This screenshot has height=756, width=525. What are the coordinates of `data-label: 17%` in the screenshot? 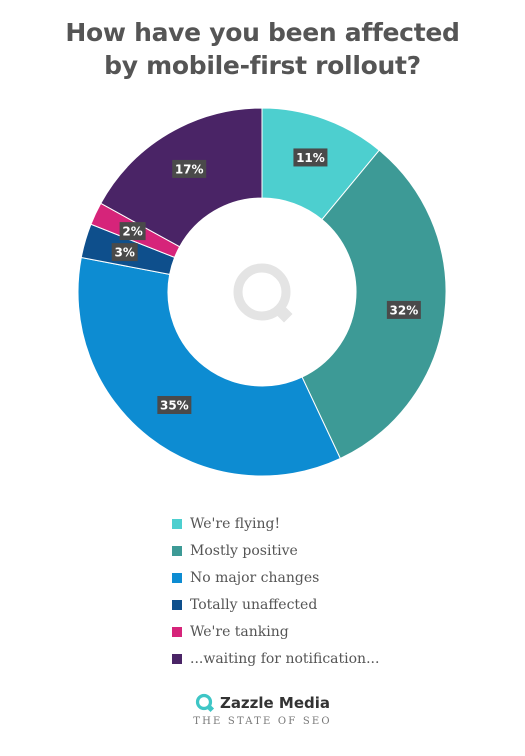 It's located at (189, 168).